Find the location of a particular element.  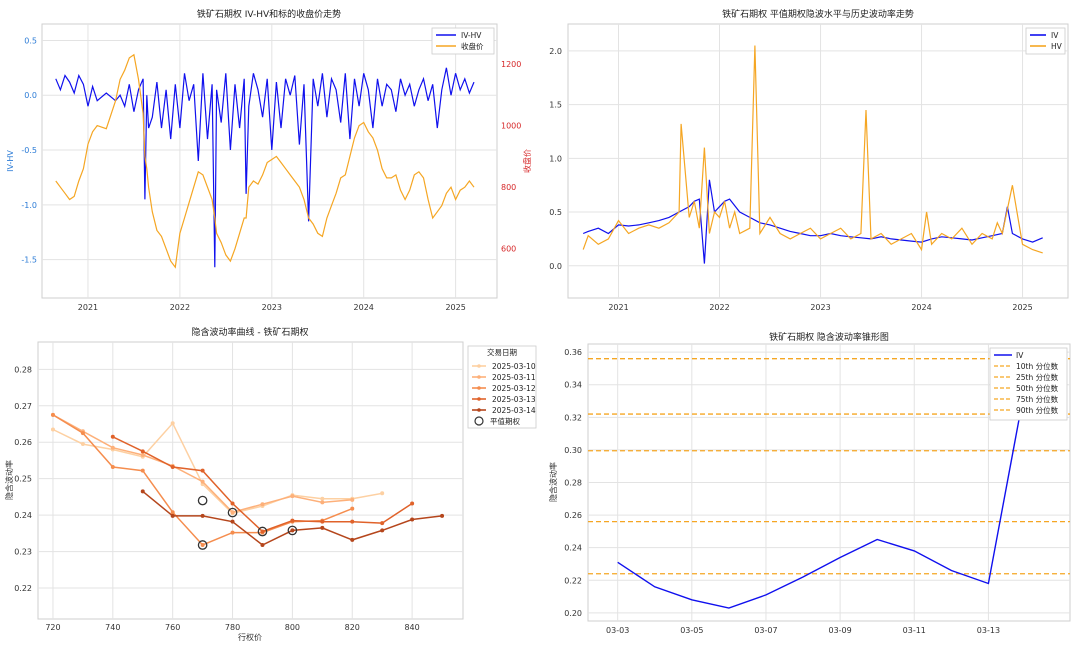

y-tick-label-right: 600 is located at coordinates (508, 249).